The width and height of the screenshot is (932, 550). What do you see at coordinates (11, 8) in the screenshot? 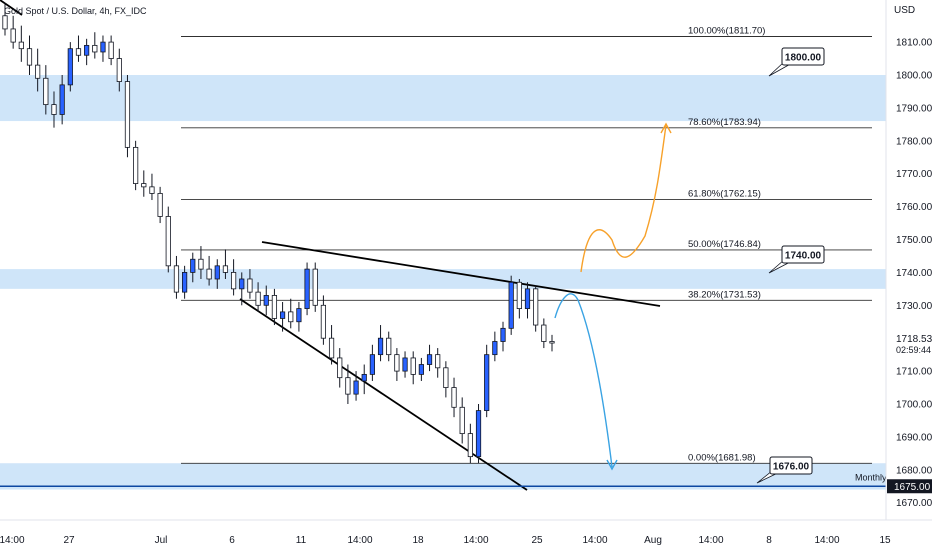
I see `topleft-trend-line` at bounding box center [11, 8].